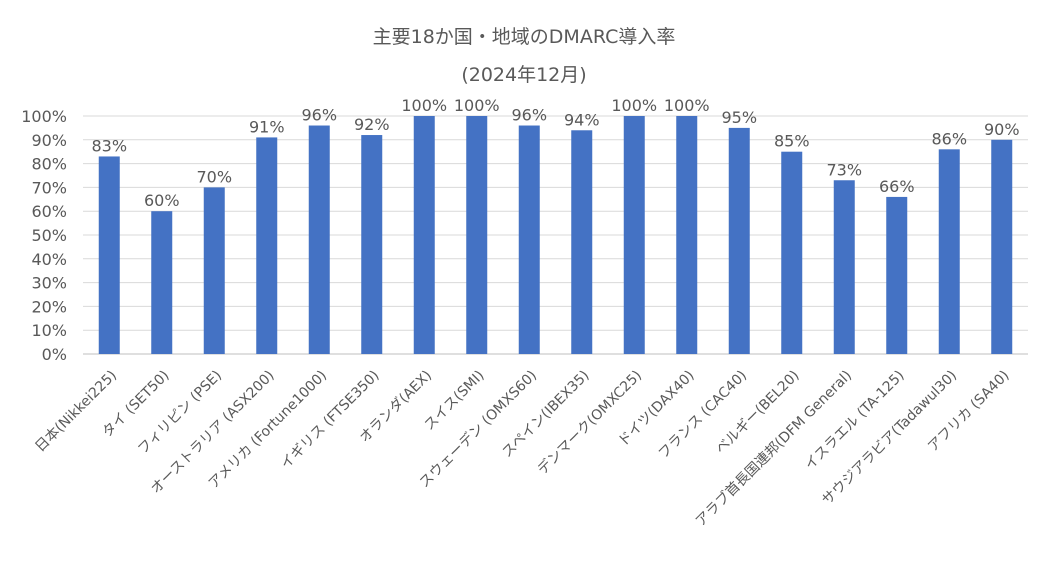 Image resolution: width=1048 pixels, height=567 pixels. What do you see at coordinates (54, 354) in the screenshot?
I see `y-tick-label: 0%` at bounding box center [54, 354].